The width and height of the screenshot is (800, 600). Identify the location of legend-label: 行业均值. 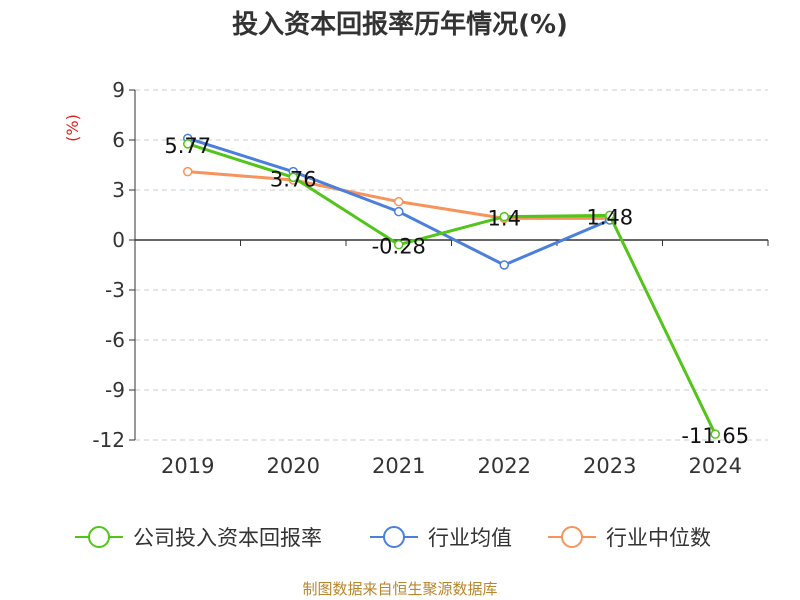
(470, 538).